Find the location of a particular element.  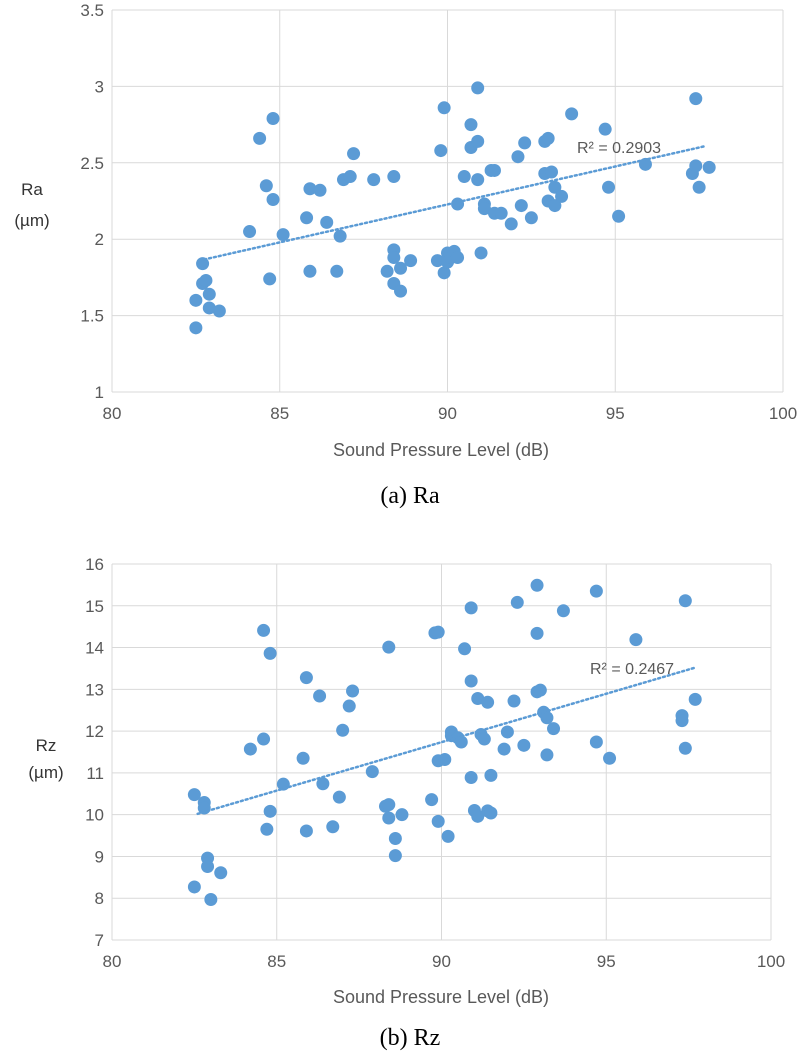

y-tick-label: 15 is located at coordinates (94, 606).